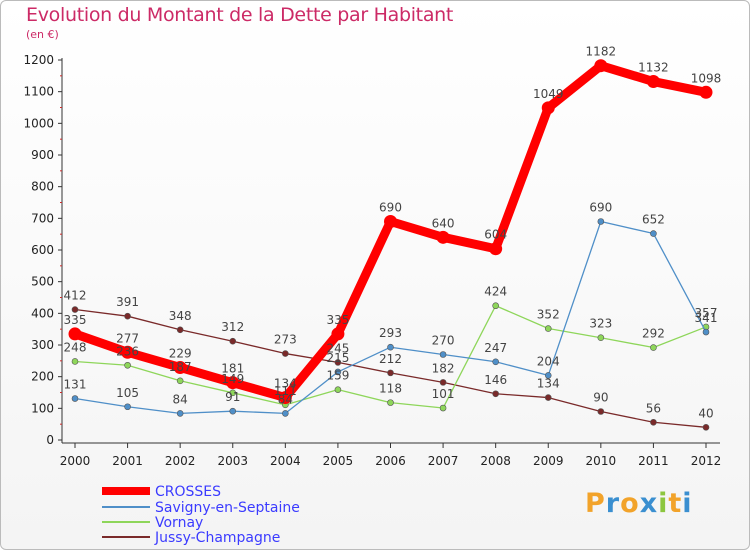 This screenshot has width=750, height=550. I want to click on y-tick-label: 300, so click(42, 345).